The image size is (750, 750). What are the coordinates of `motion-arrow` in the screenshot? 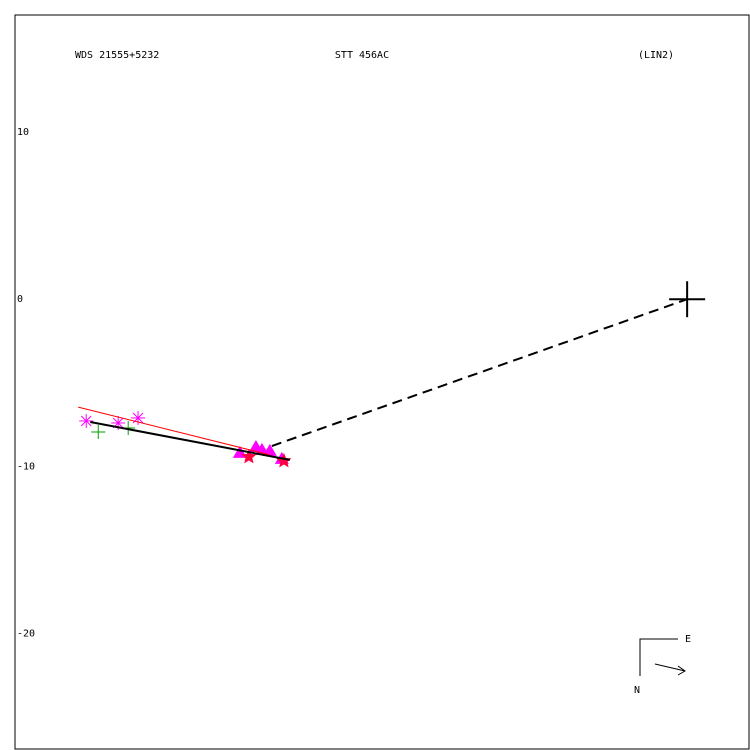 It's located at (670, 669).